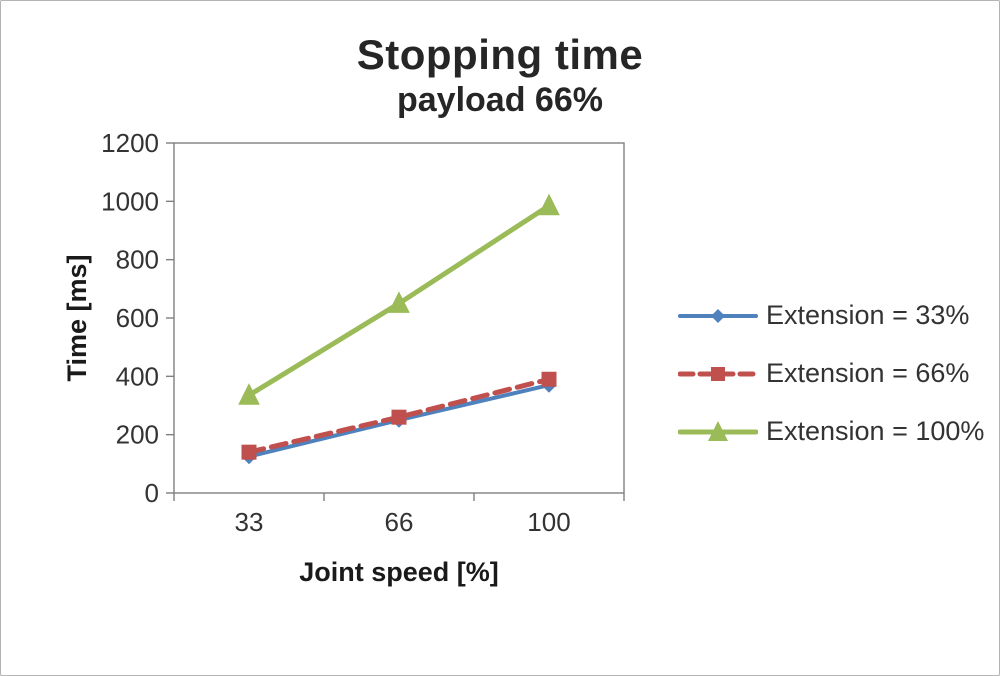  I want to click on svg-text: Joint speed [%], so click(399, 572).